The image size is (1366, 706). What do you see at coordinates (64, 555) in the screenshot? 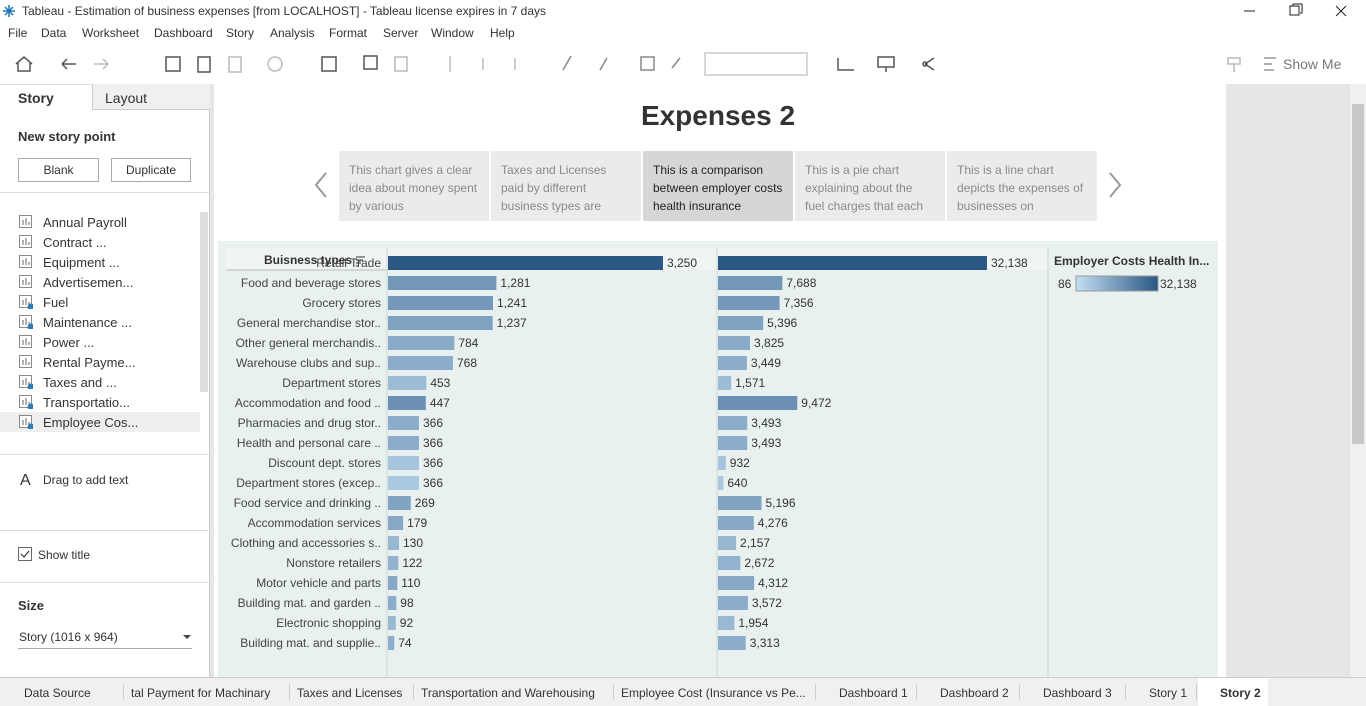
I see `show-title-label: Show title` at bounding box center [64, 555].